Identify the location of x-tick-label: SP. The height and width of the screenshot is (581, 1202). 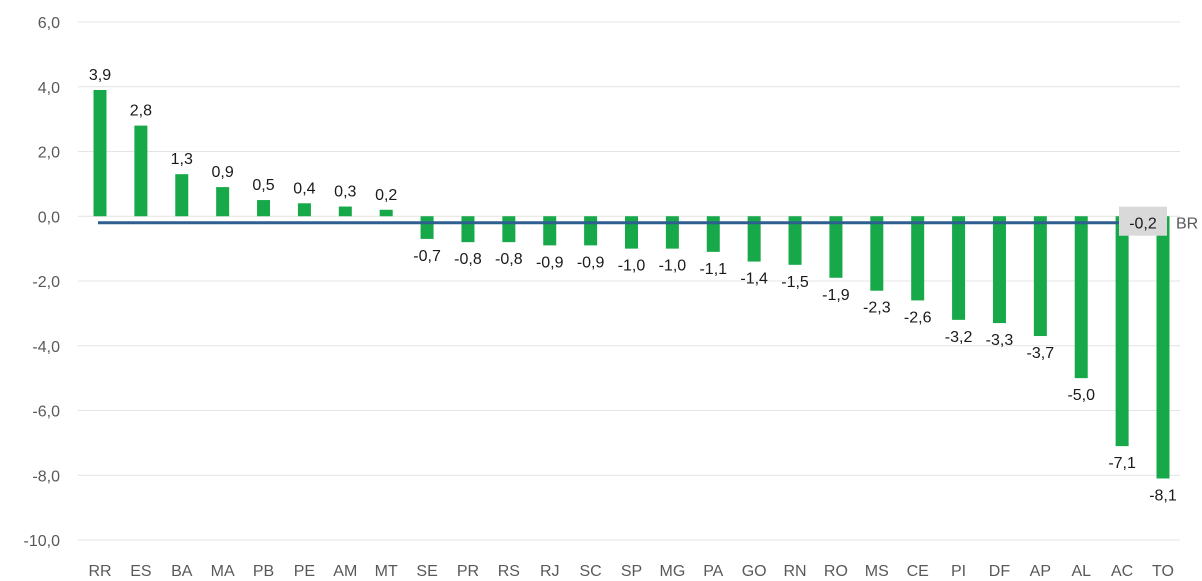
(631, 571).